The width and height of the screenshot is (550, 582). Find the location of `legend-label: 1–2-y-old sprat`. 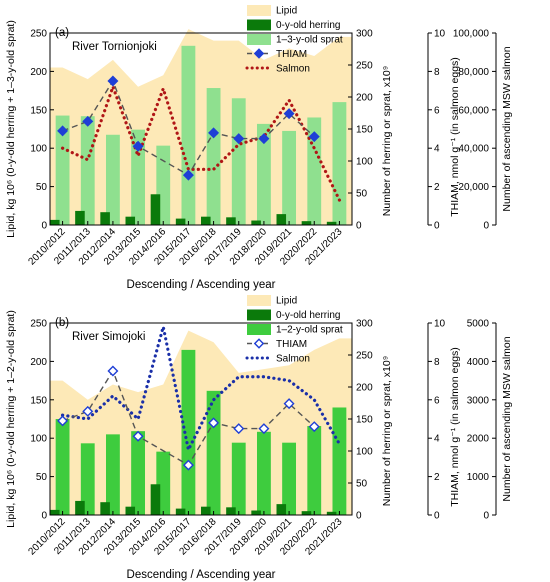

legend-label: 1–2-y-old sprat is located at coordinates (309, 330).